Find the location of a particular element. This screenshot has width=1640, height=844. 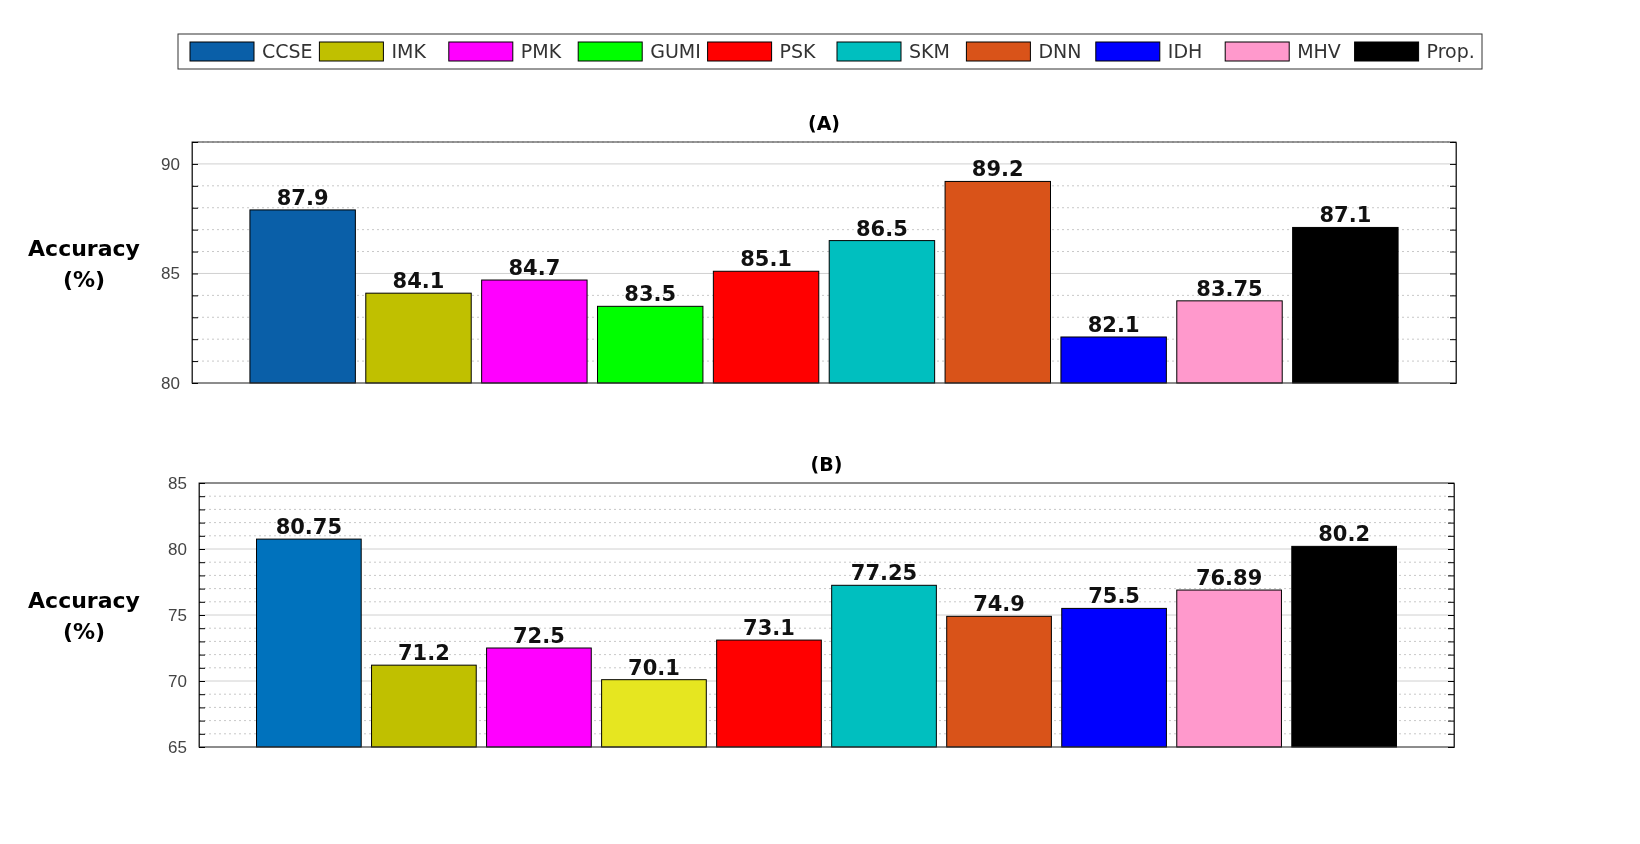

legend-label: DNN is located at coordinates (1060, 51).